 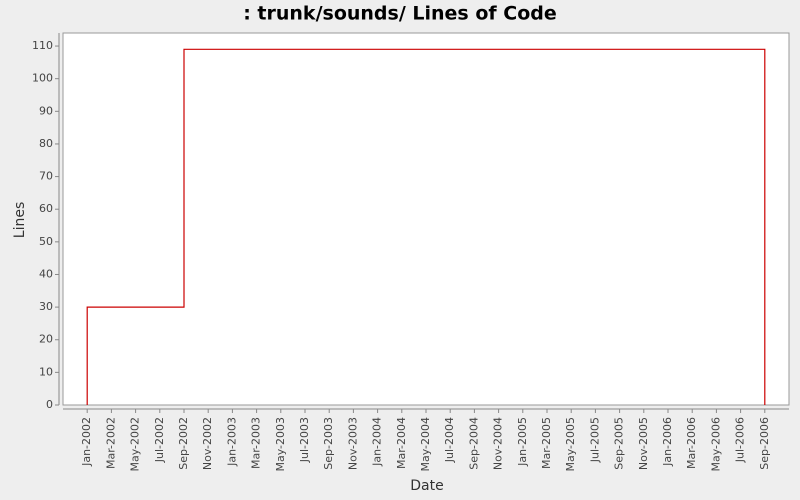 What do you see at coordinates (449, 440) in the screenshot?
I see `x-tick-label: Jul-2004` at bounding box center [449, 440].